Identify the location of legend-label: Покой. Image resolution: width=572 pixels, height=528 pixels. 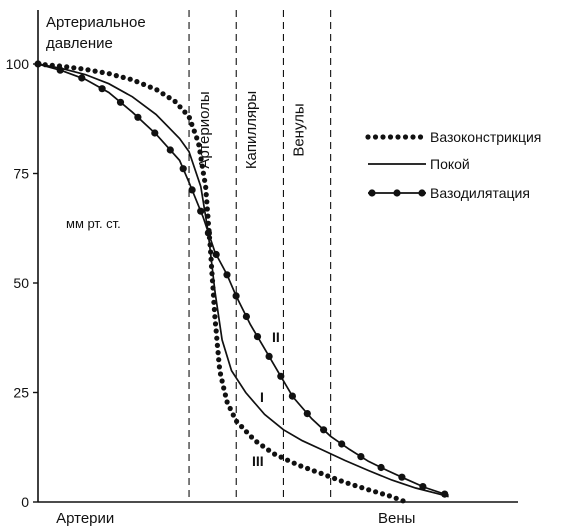
(450, 164).